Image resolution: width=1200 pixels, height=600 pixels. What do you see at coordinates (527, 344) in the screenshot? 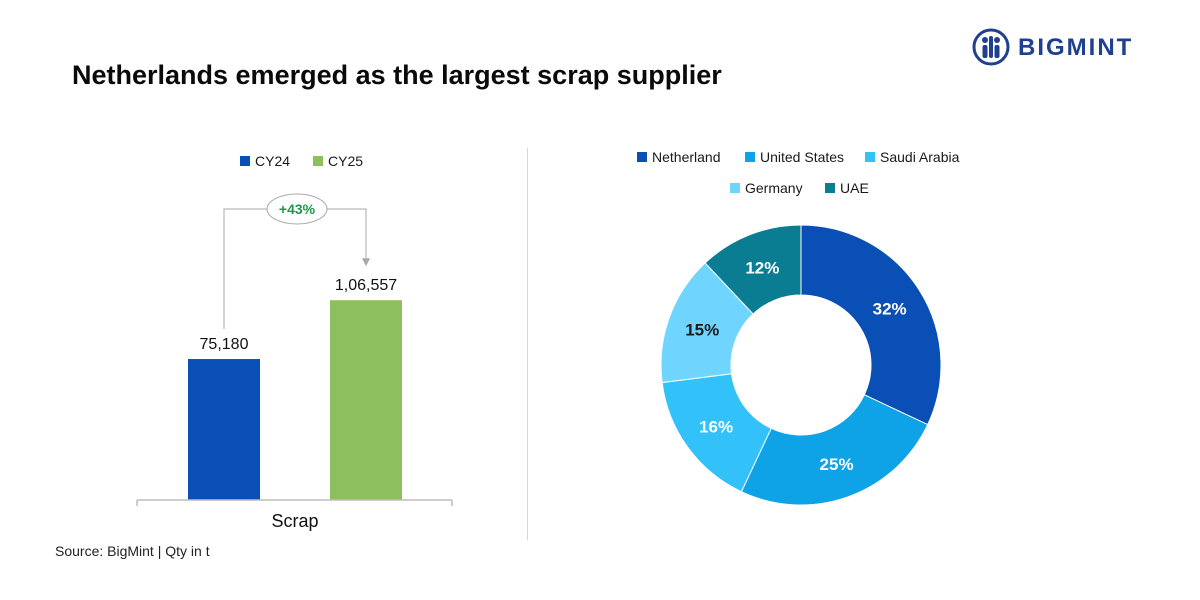
I see `chart-divider` at bounding box center [527, 344].